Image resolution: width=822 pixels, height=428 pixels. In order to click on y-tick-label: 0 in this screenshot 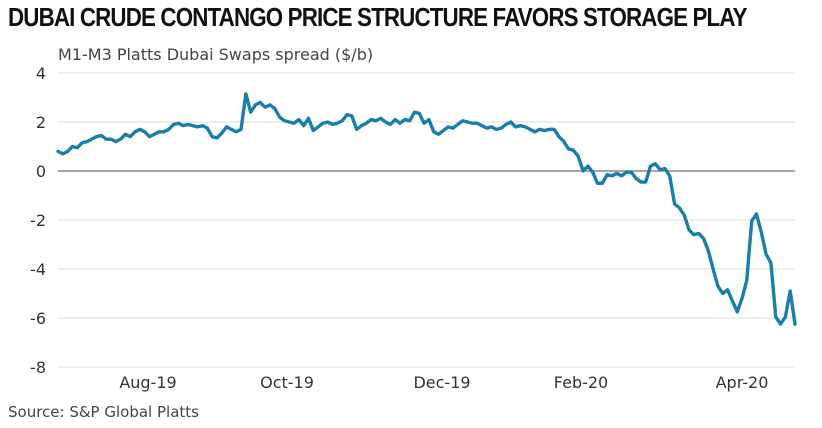, I will do `click(41, 171)`.